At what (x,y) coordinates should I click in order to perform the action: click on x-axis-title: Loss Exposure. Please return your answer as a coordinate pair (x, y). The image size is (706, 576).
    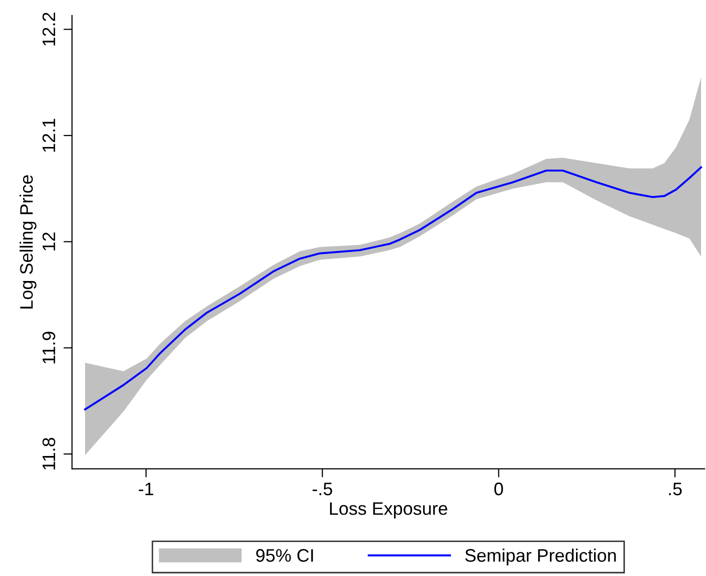
    Looking at the image, I should click on (389, 510).